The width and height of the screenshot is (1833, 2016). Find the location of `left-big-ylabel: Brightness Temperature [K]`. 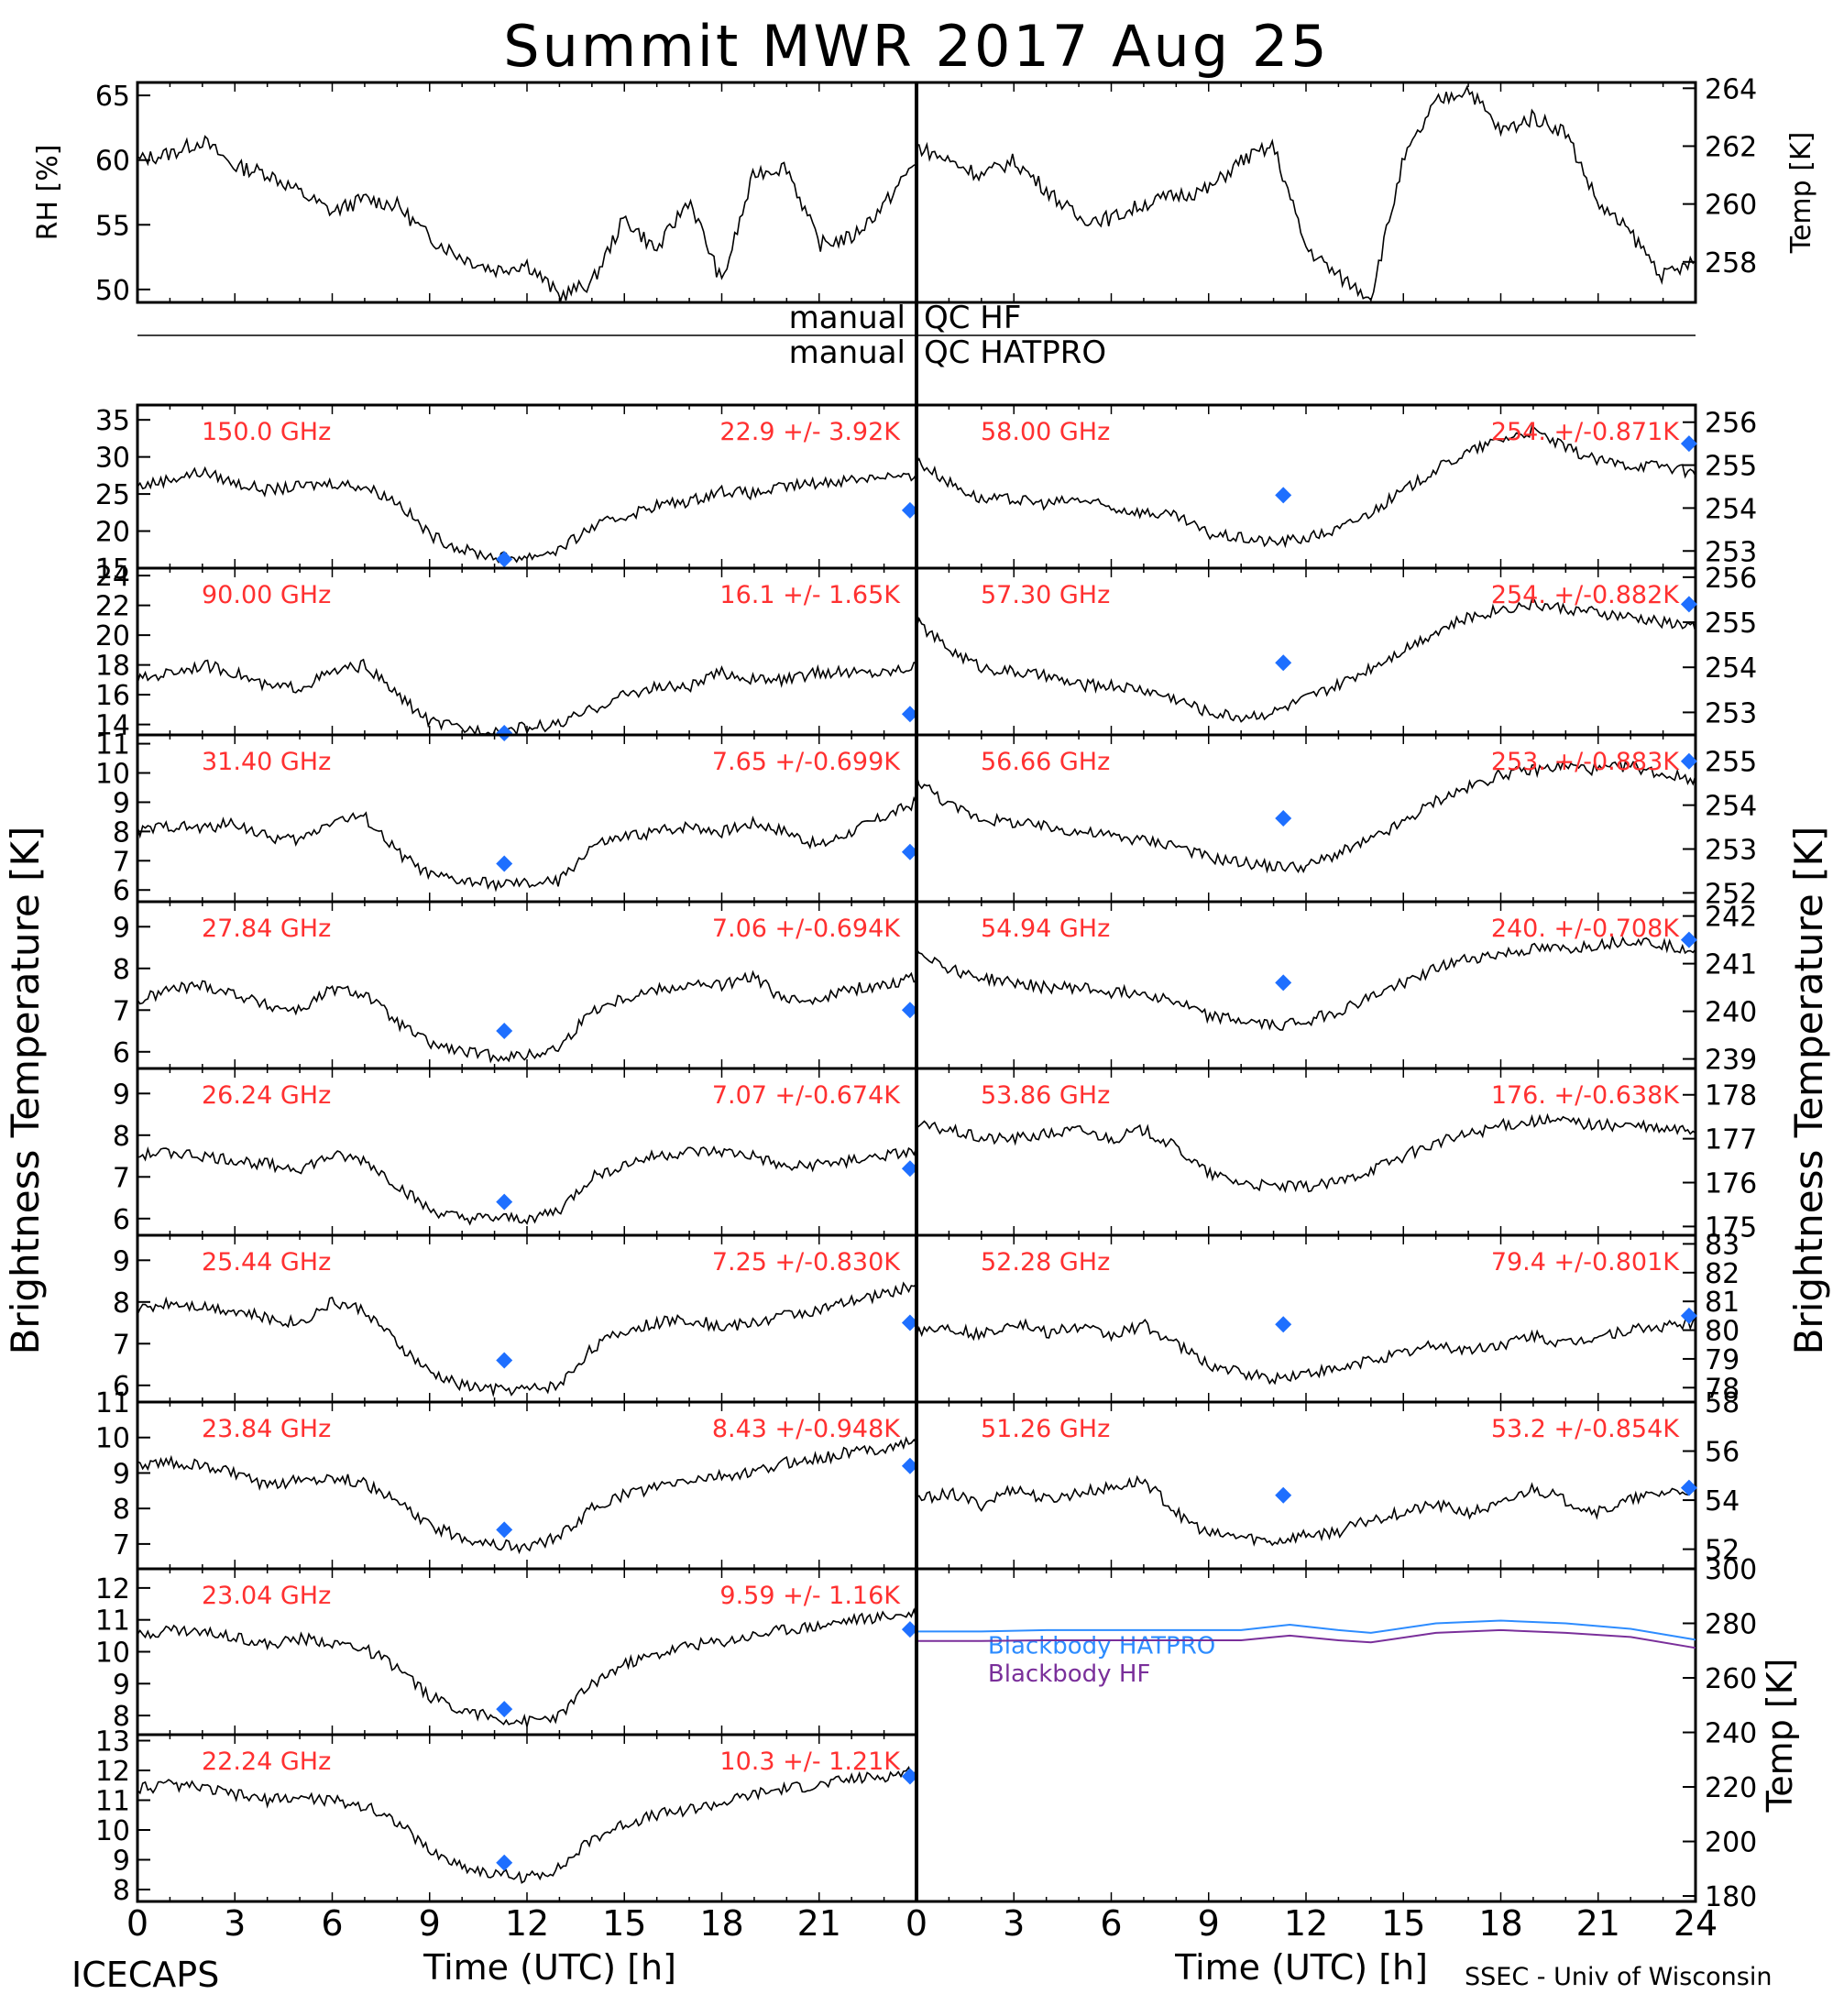

left-big-ylabel: Brightness Temperature [K] is located at coordinates (25, 1091).